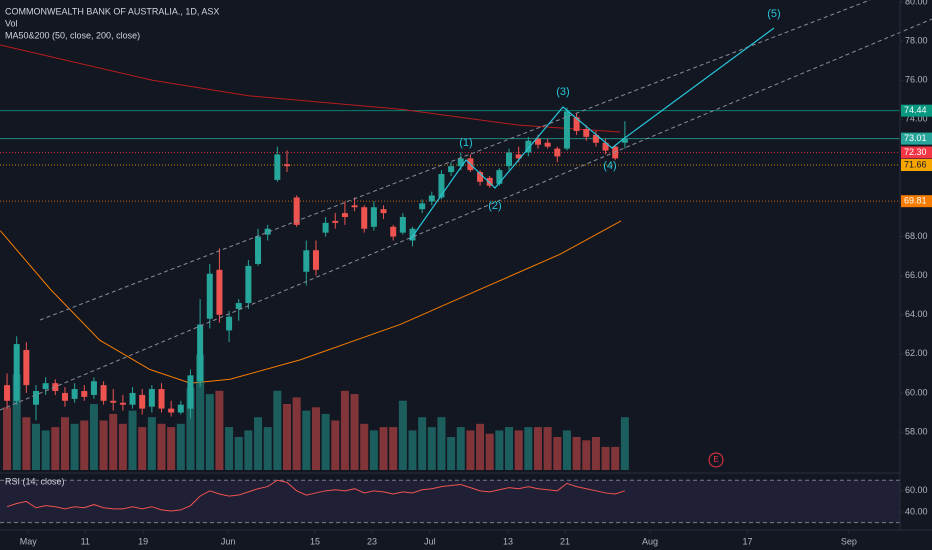  Describe the element at coordinates (565, 541) in the screenshot. I see `x-tick-label: 21` at that location.